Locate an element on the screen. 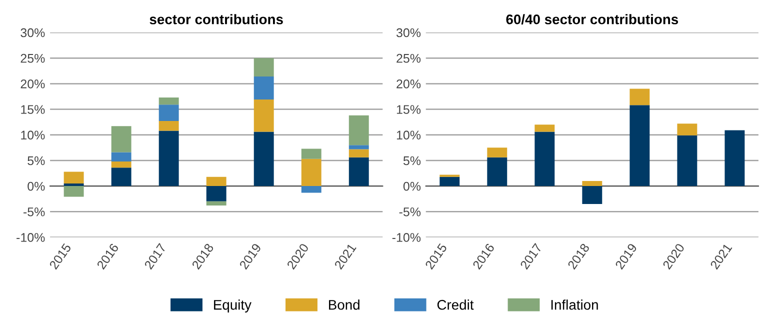 The width and height of the screenshot is (770, 325). legend-label: Bond is located at coordinates (344, 305).